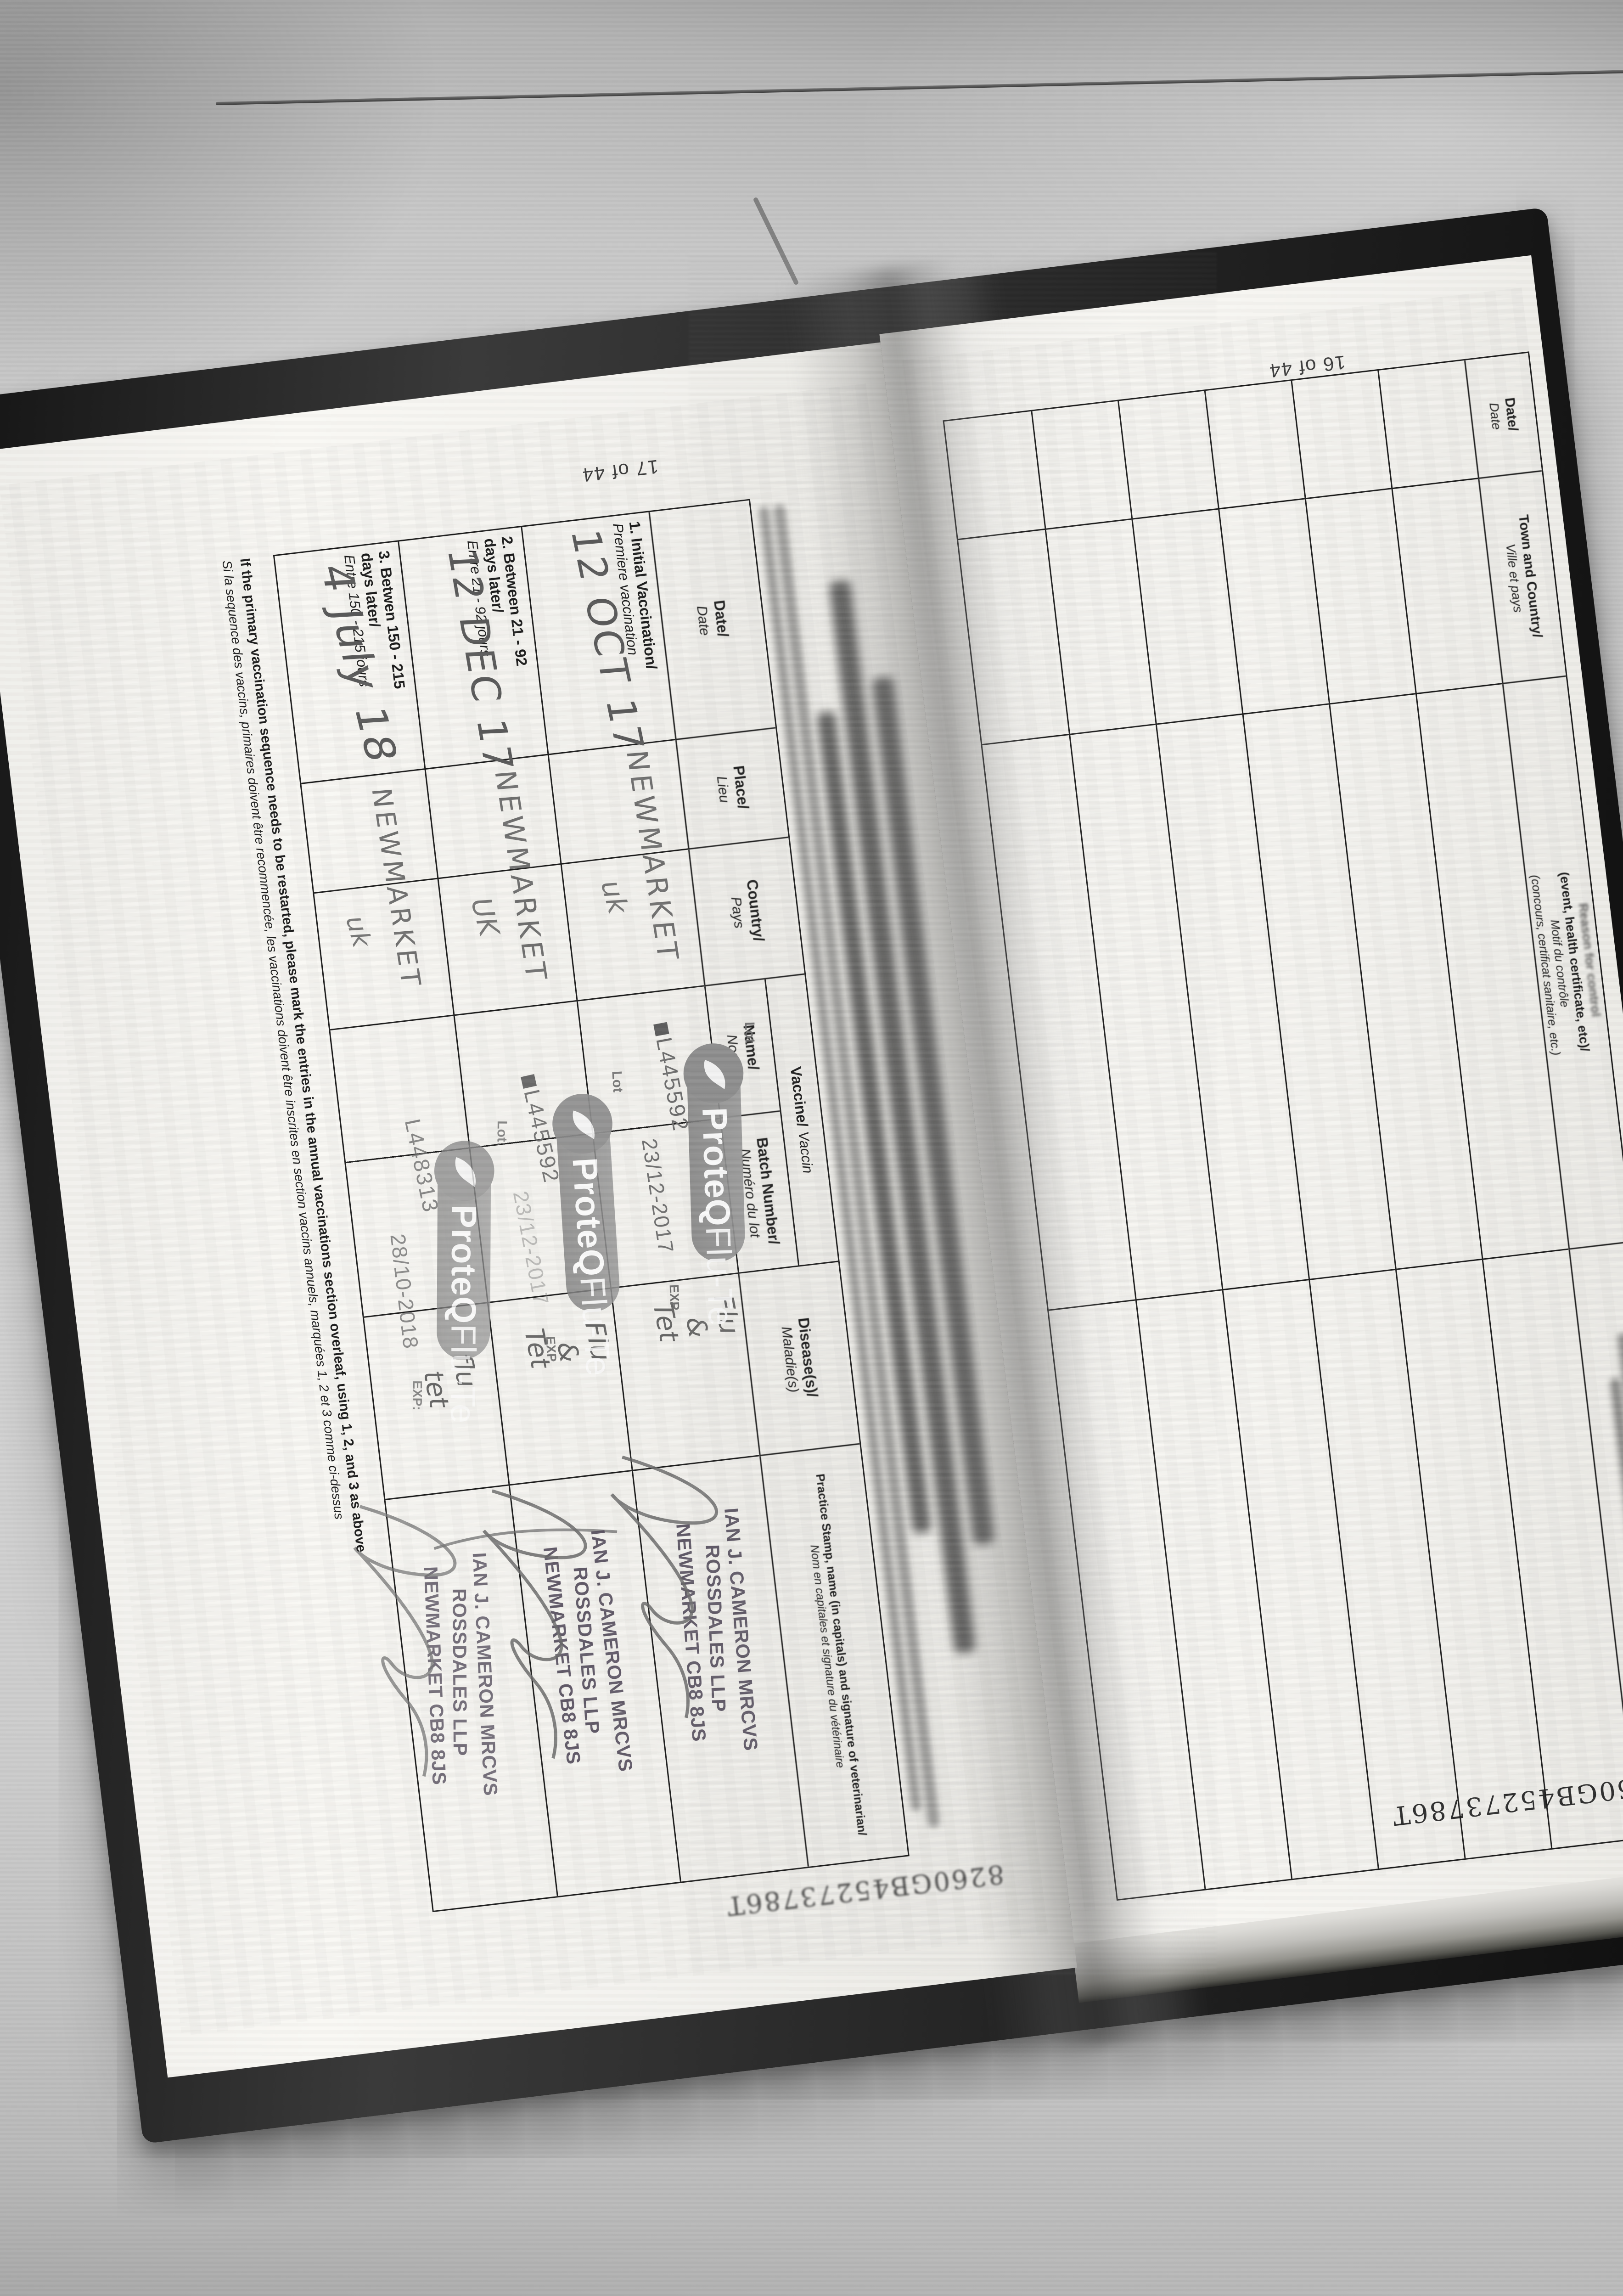 The width and height of the screenshot is (1623, 2296). I want to click on row2-expiry: 23/12-2017, so click(531, 1249).